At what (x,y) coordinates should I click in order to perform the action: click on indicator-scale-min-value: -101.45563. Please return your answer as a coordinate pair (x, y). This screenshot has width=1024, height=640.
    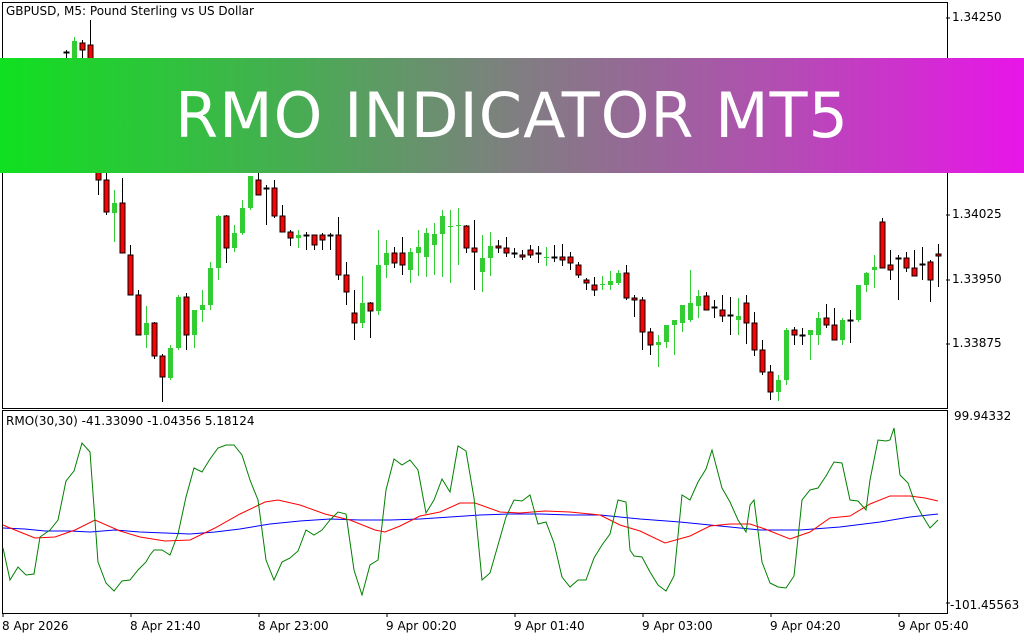
    Looking at the image, I should click on (985, 605).